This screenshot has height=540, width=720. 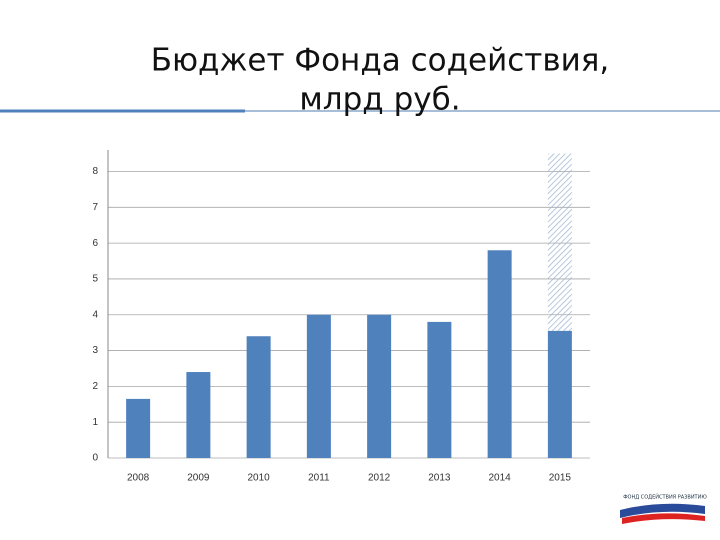 What do you see at coordinates (439, 478) in the screenshot?
I see `x-tick-label: 2013` at bounding box center [439, 478].